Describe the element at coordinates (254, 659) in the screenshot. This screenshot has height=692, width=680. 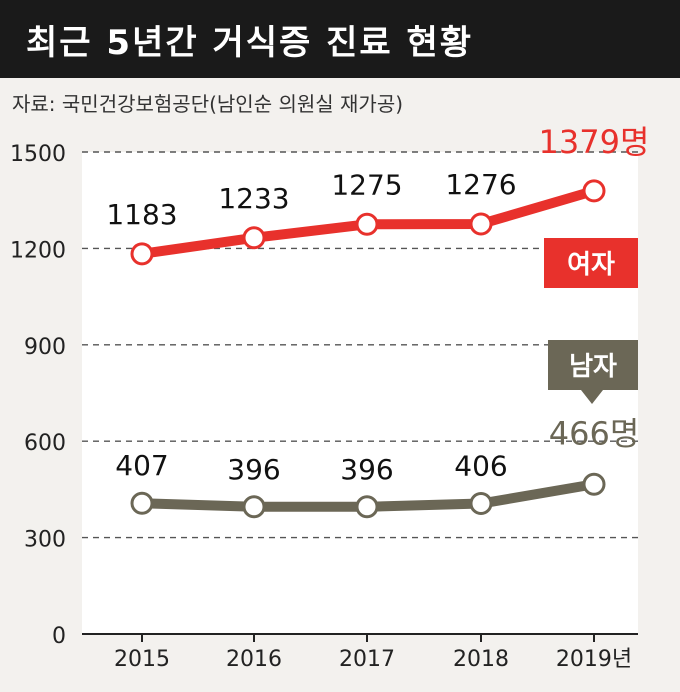
I see `x-tick-label: 2016` at that location.